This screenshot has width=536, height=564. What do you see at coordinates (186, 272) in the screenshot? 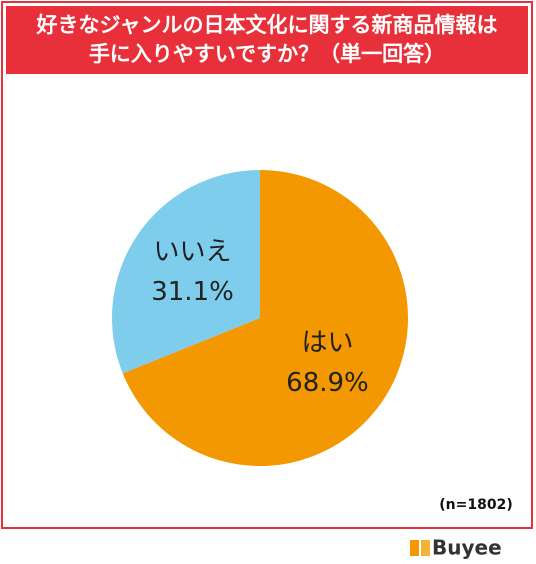
I see `pie-slice` at bounding box center [186, 272].